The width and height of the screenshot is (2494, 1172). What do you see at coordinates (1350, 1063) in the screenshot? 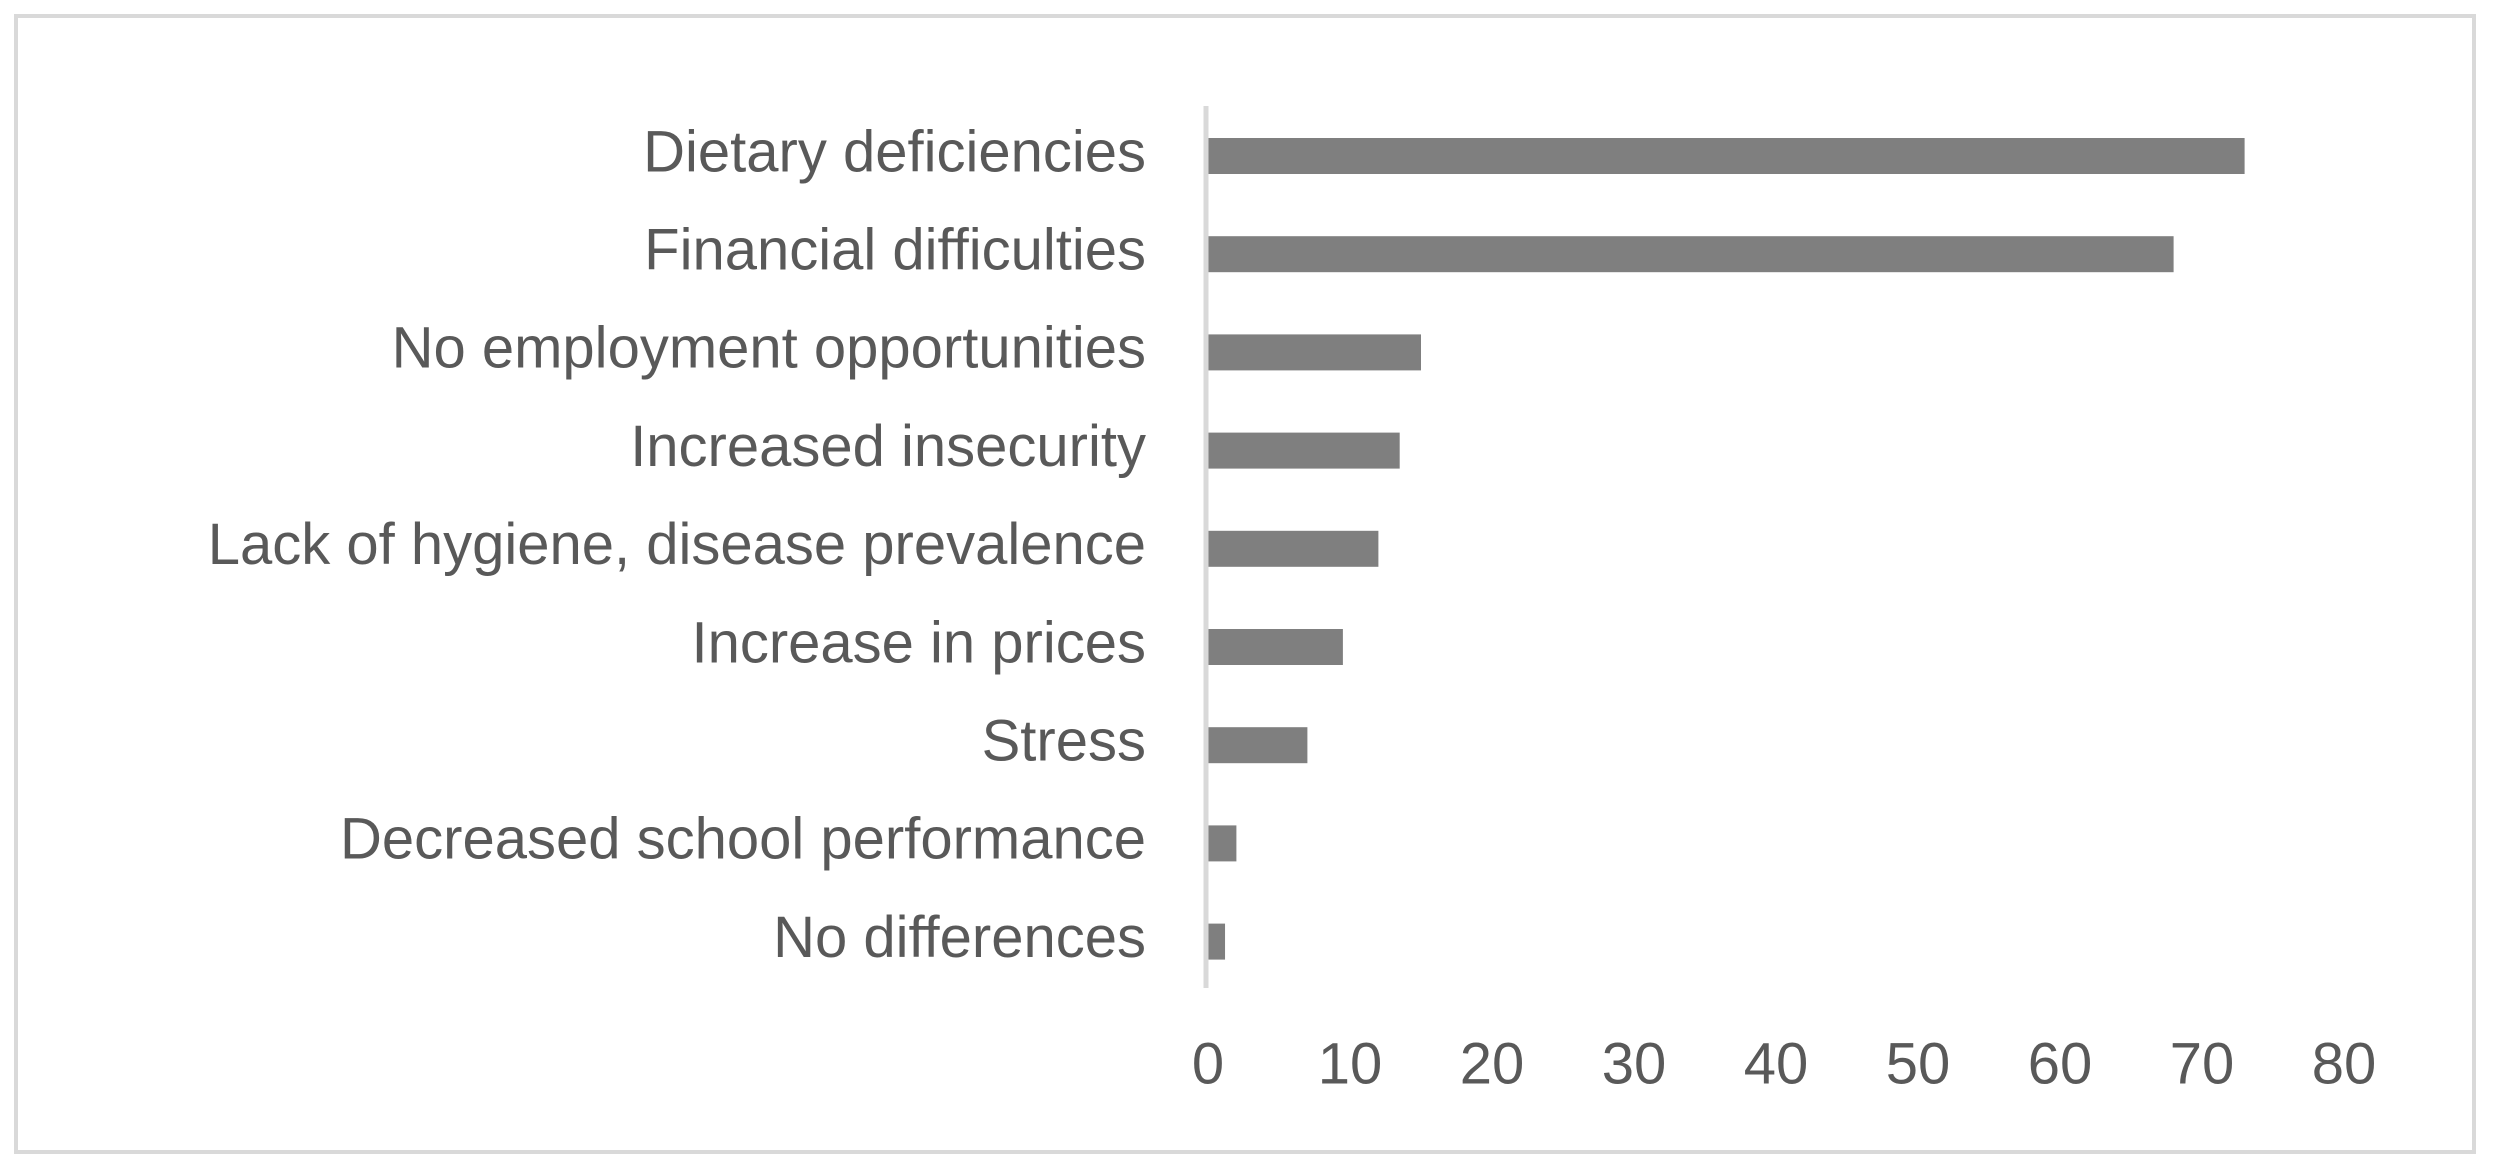
I see `x-tick-label-1: 10` at bounding box center [1350, 1063].